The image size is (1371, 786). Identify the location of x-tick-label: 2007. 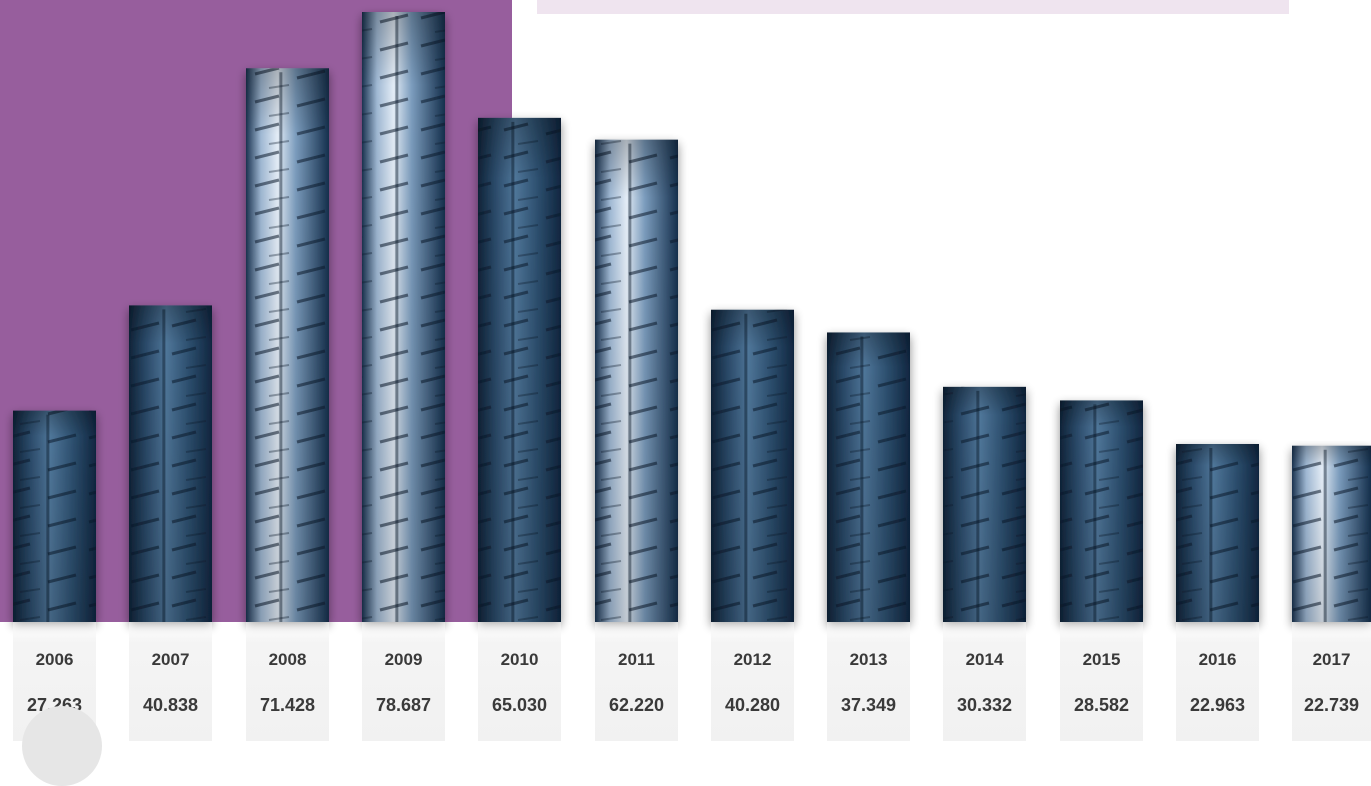
(170, 659).